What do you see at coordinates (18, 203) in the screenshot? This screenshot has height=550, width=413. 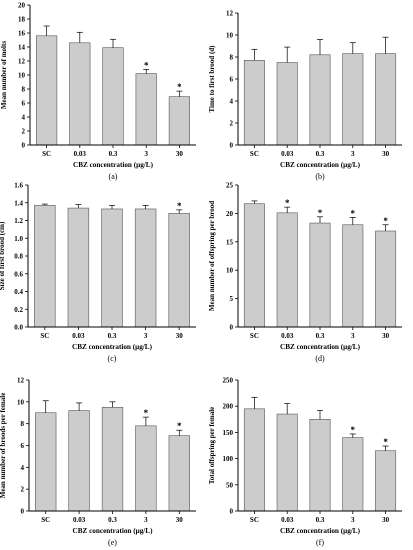 I see `y-tick-label: 1.4` at bounding box center [18, 203].